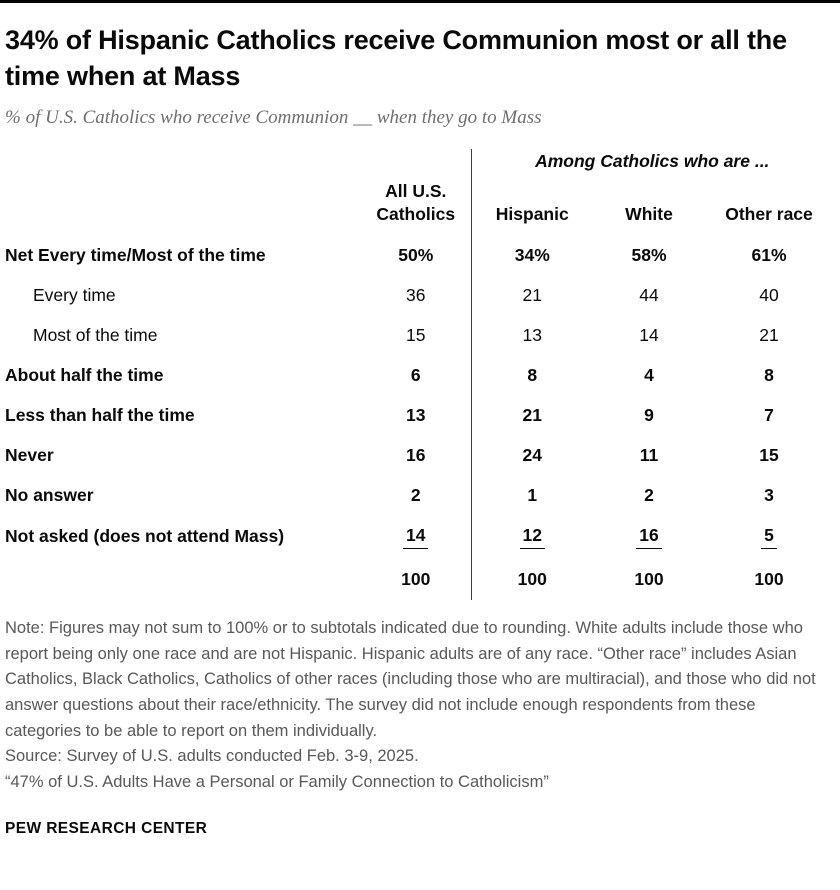  I want to click on column-header-white: White, so click(649, 213).